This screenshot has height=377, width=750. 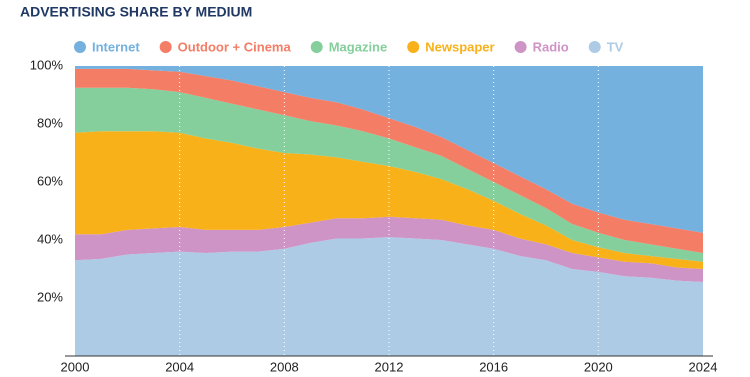 I want to click on y-tick-label: 60%, so click(x=50, y=180).